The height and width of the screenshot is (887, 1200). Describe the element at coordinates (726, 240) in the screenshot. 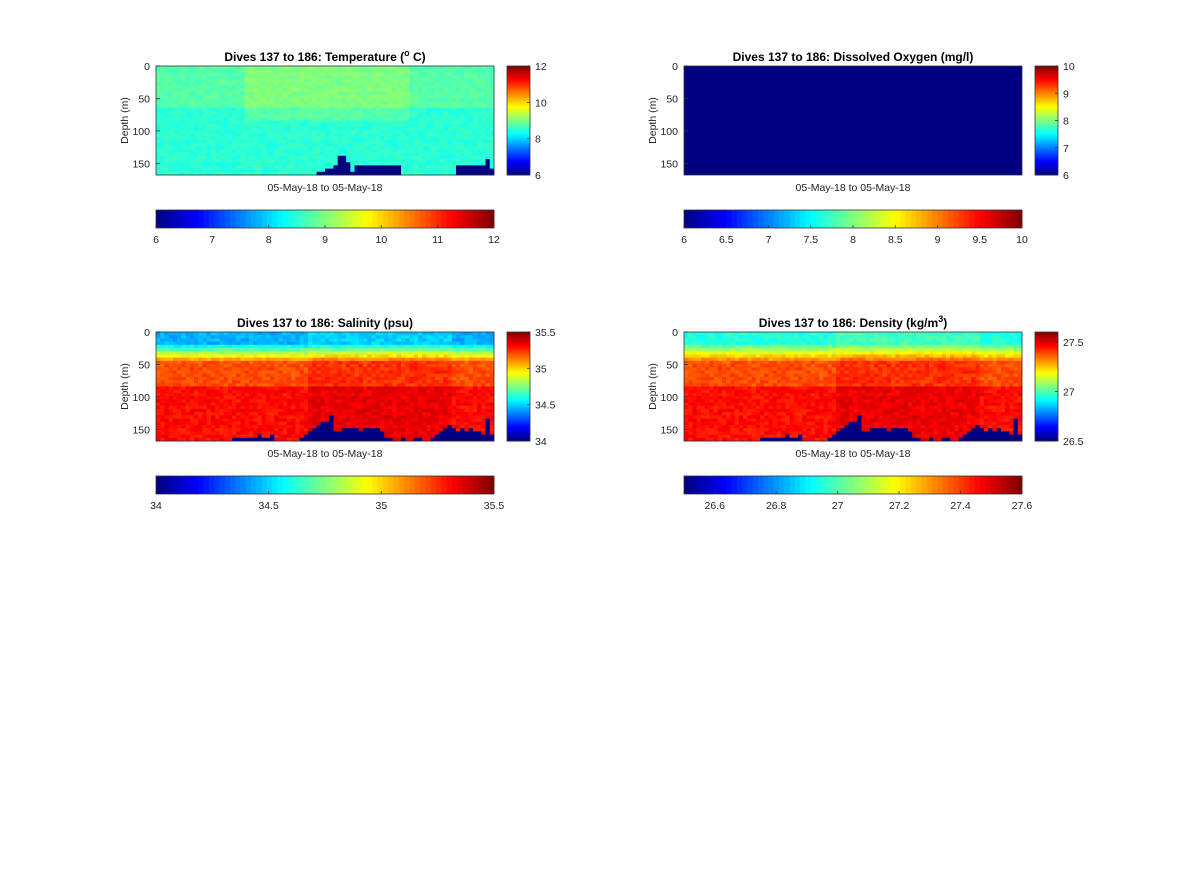

I see `colorbar-tick-label: 6.5` at that location.